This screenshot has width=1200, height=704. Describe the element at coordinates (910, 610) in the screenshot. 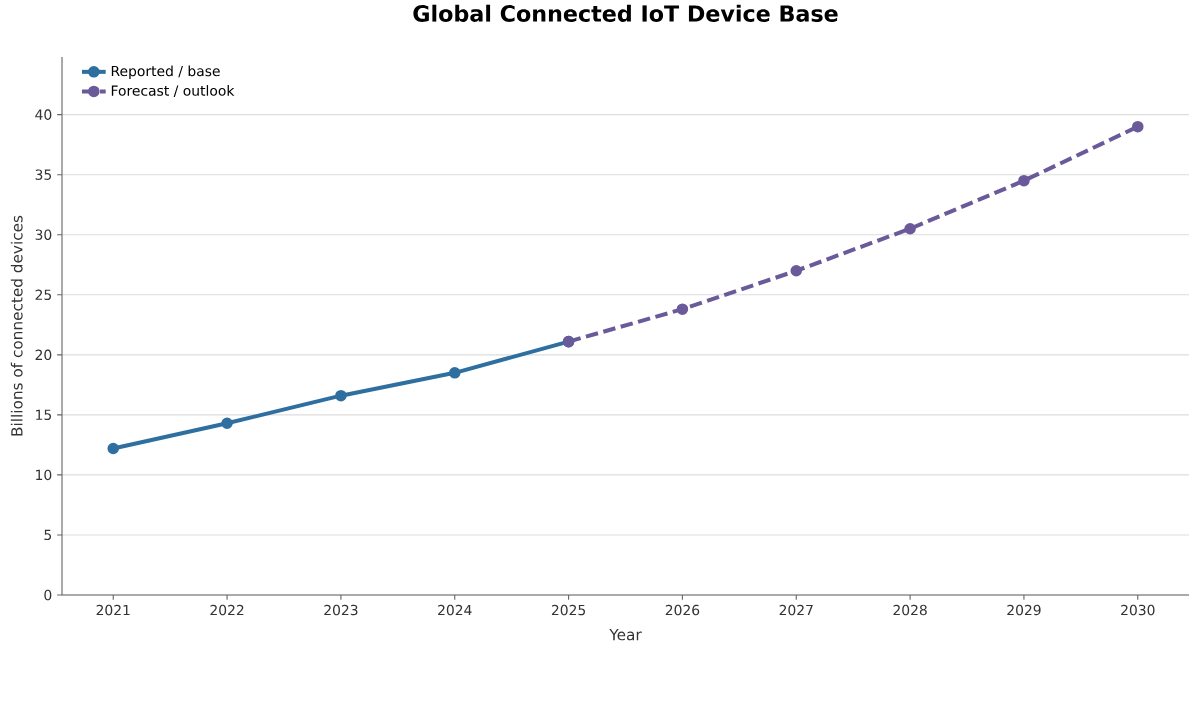

I see `x-tick-label: 2028` at that location.